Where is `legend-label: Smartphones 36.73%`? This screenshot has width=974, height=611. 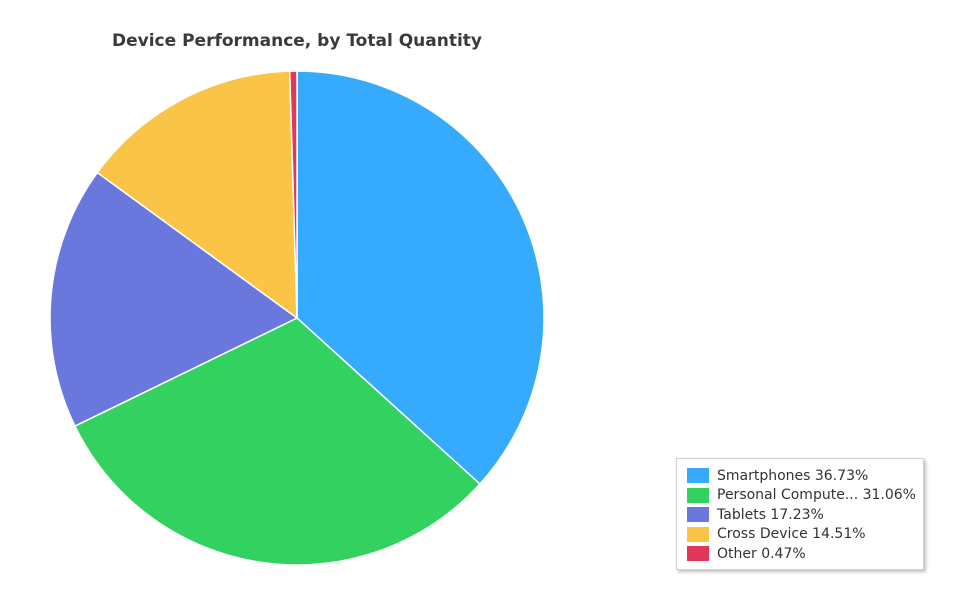
legend-label: Smartphones 36.73% is located at coordinates (793, 475).